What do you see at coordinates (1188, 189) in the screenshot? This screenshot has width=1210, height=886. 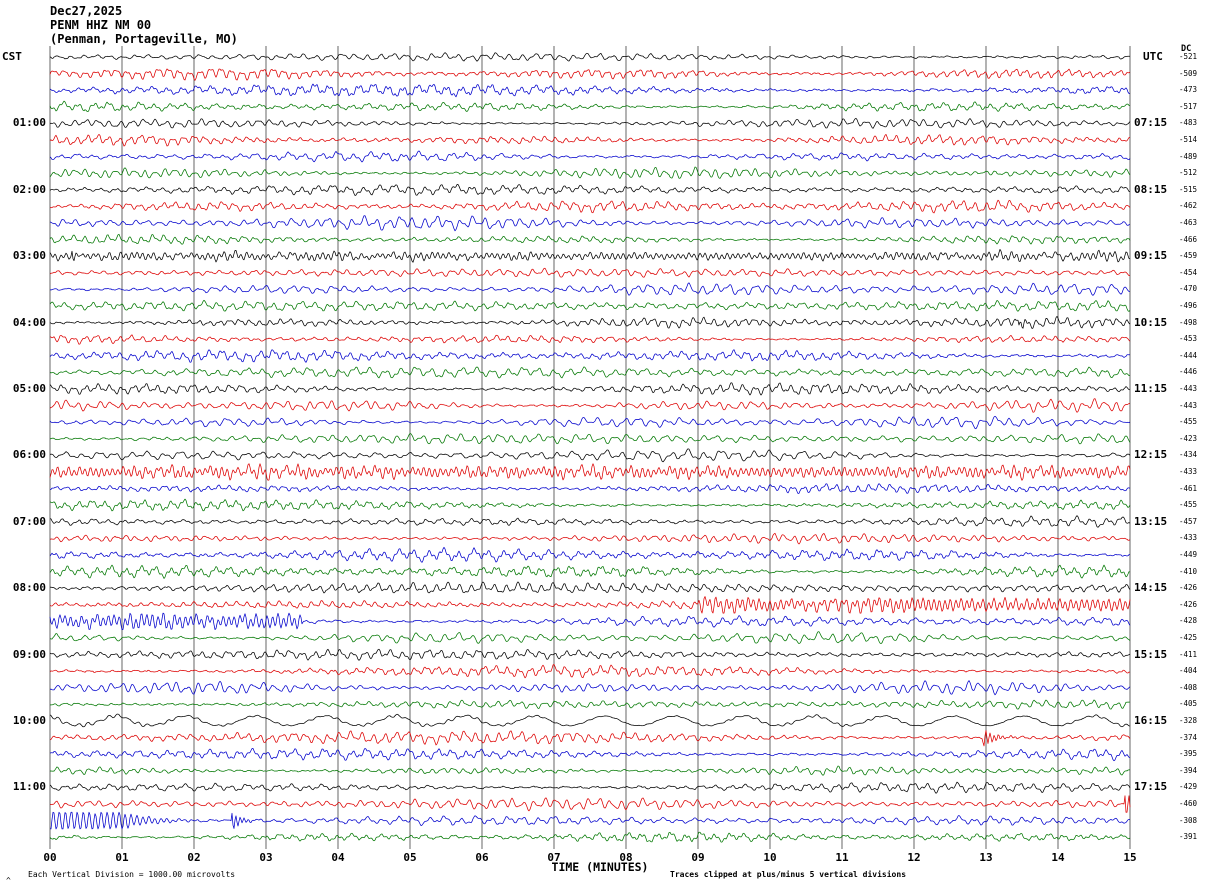 I see `dc-value-row-8: -515` at bounding box center [1188, 189].